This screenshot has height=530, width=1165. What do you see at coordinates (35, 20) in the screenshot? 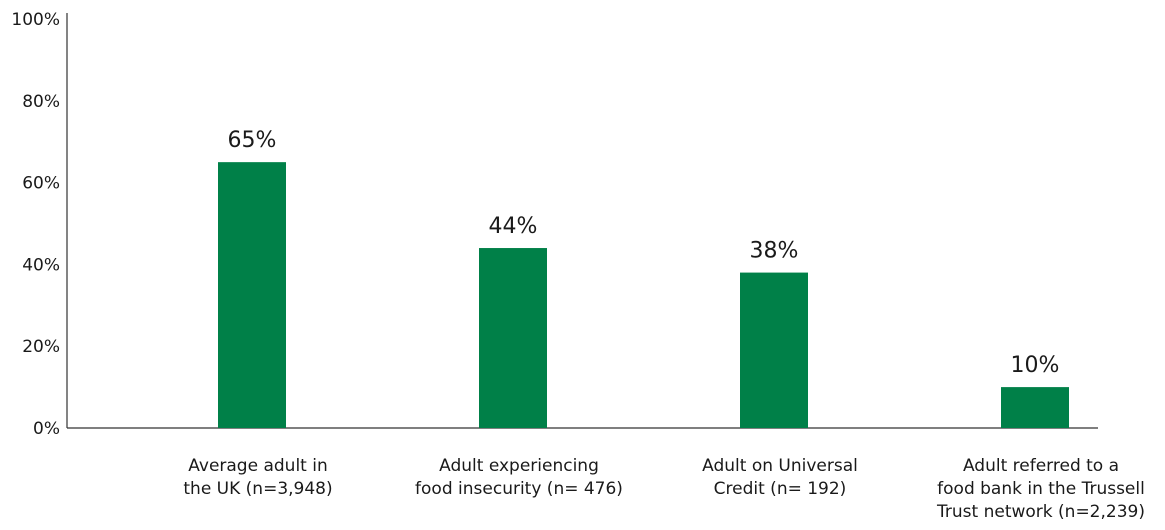
I see `y-tick-label: 100%` at bounding box center [35, 20].